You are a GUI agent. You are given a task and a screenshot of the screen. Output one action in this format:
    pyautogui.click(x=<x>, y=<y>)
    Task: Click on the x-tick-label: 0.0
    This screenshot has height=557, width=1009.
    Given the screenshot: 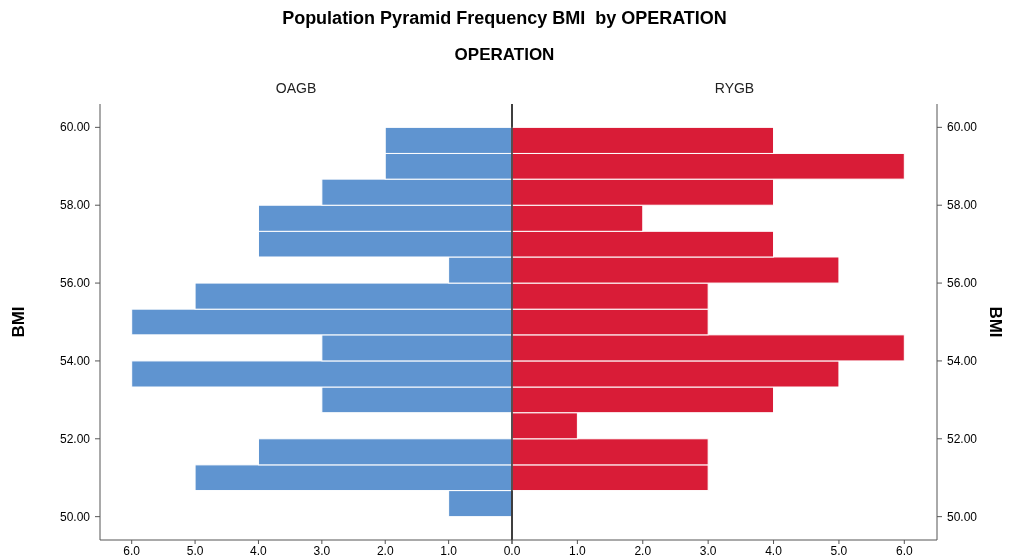 What is the action you would take?
    pyautogui.click(x=512, y=550)
    